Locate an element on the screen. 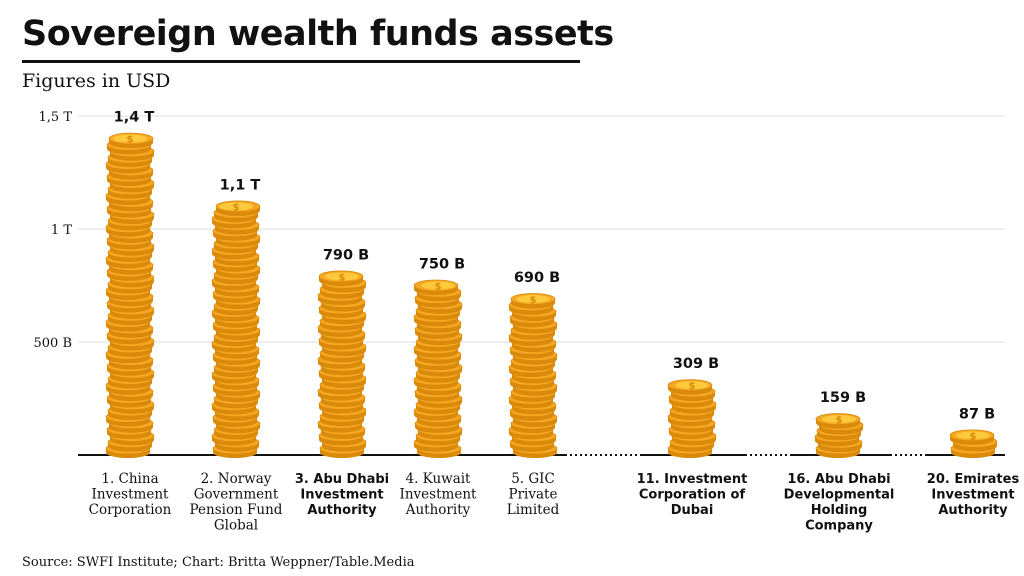 The height and width of the screenshot is (576, 1024). category-label: Government is located at coordinates (236, 495).